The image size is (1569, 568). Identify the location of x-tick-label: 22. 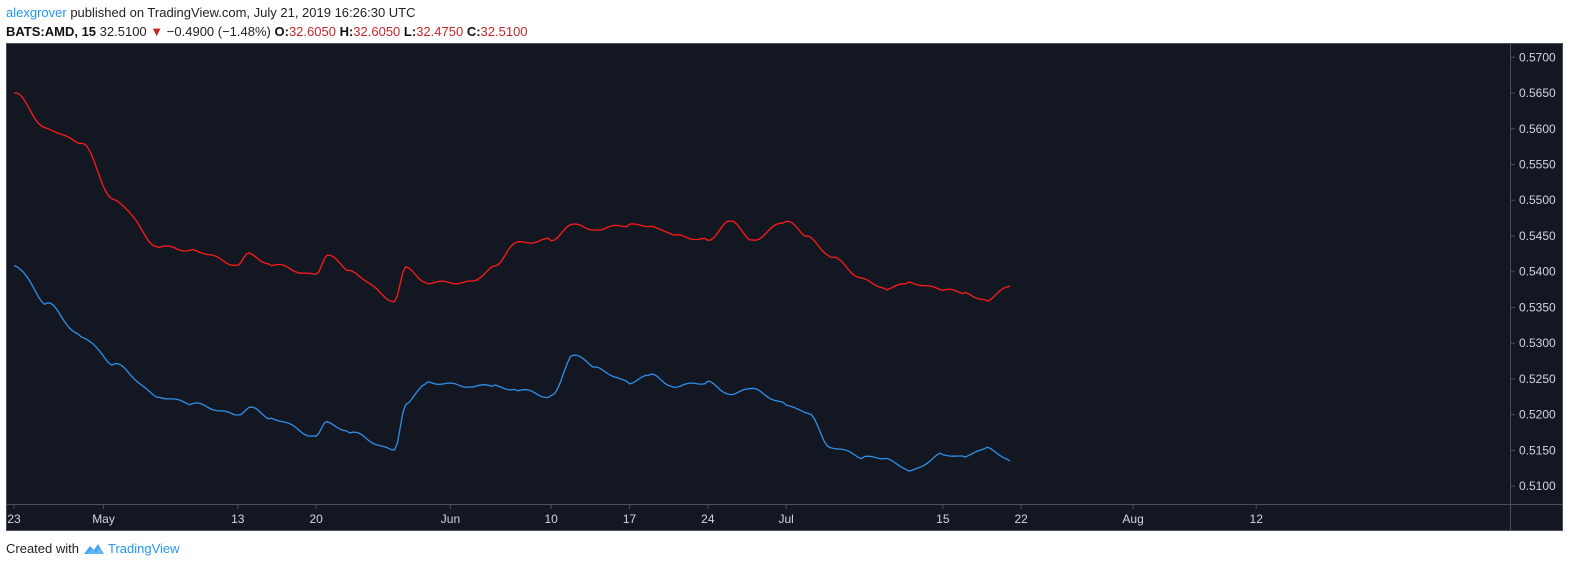
(1022, 519).